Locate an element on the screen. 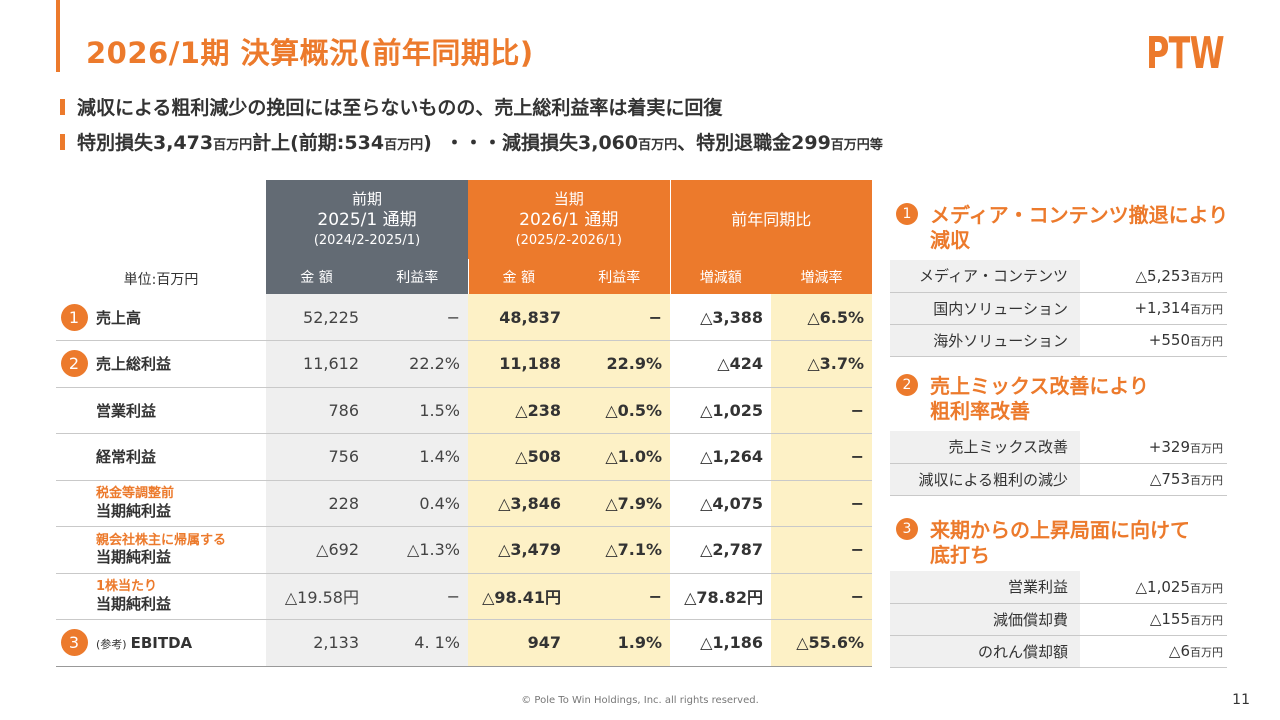  factor-label: のれん償却額 is located at coordinates (985, 651).